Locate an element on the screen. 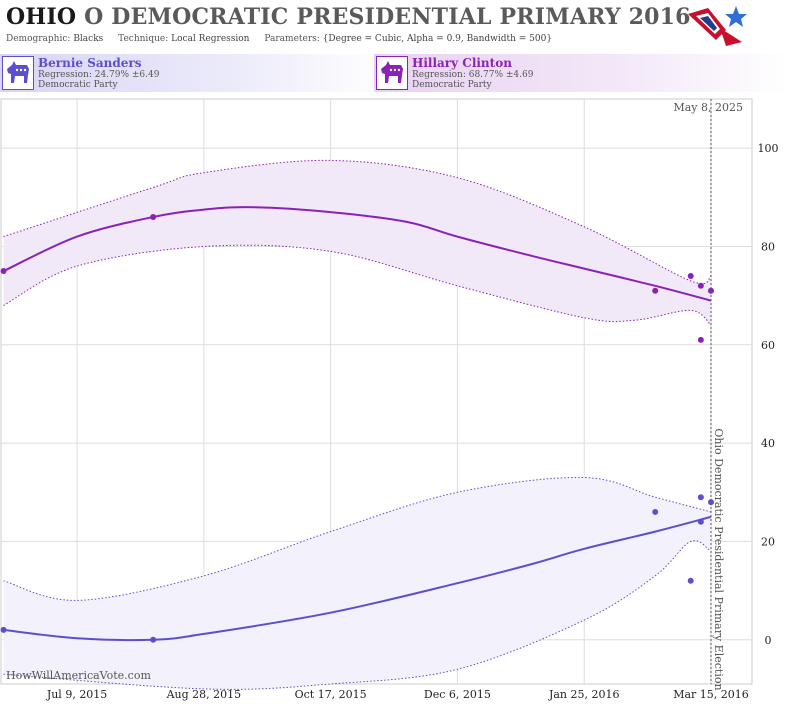  candidate-name: Bernie Sanders is located at coordinates (90, 63).